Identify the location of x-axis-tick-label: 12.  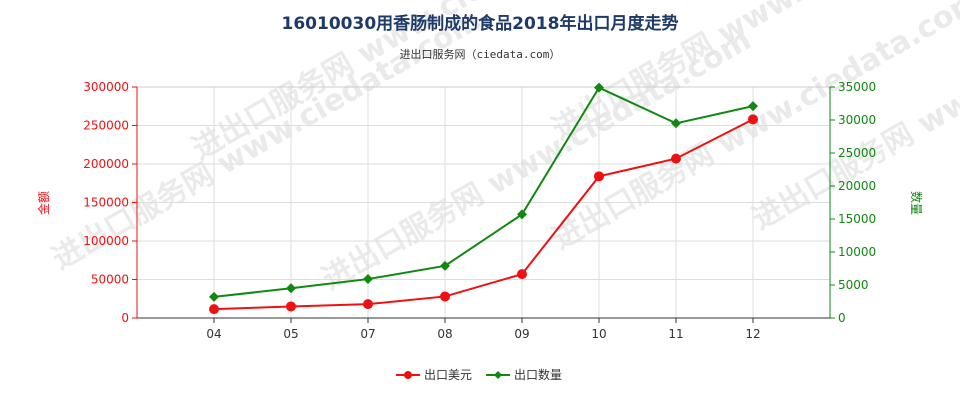
(752, 334).